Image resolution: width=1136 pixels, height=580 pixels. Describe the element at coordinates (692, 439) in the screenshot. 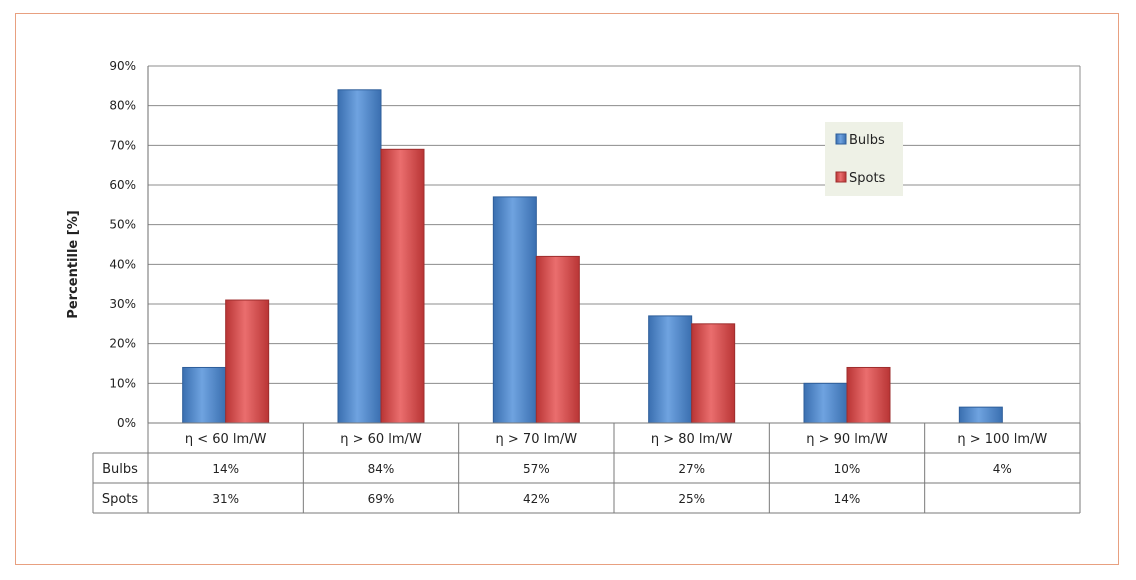

I see `category-label: η > 80 lm/W` at that location.